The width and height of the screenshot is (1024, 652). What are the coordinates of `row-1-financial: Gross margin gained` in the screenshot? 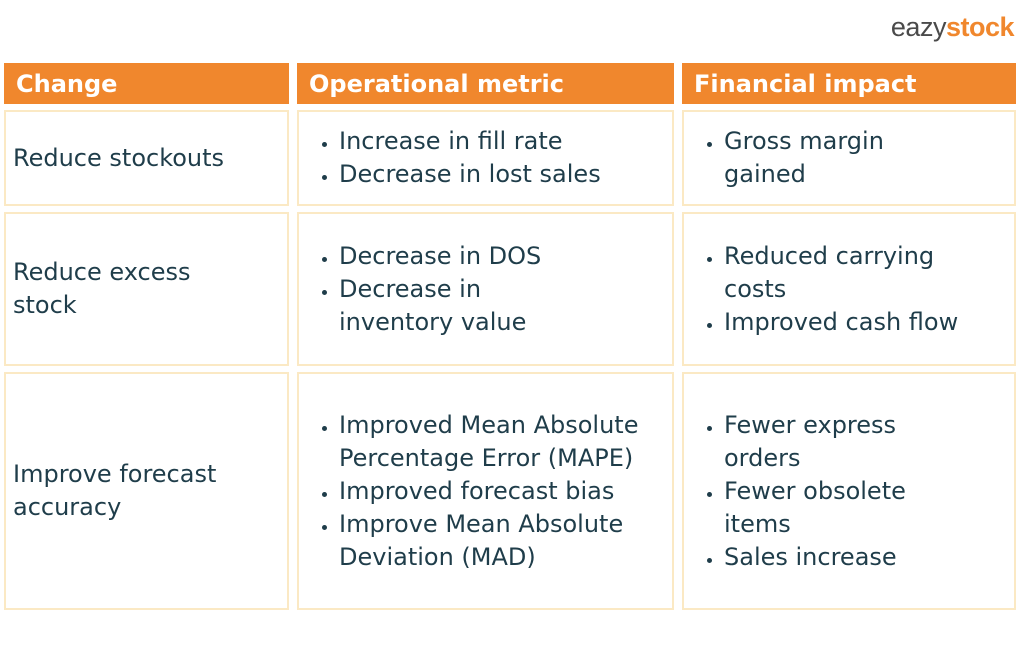 It's located at (849, 158).